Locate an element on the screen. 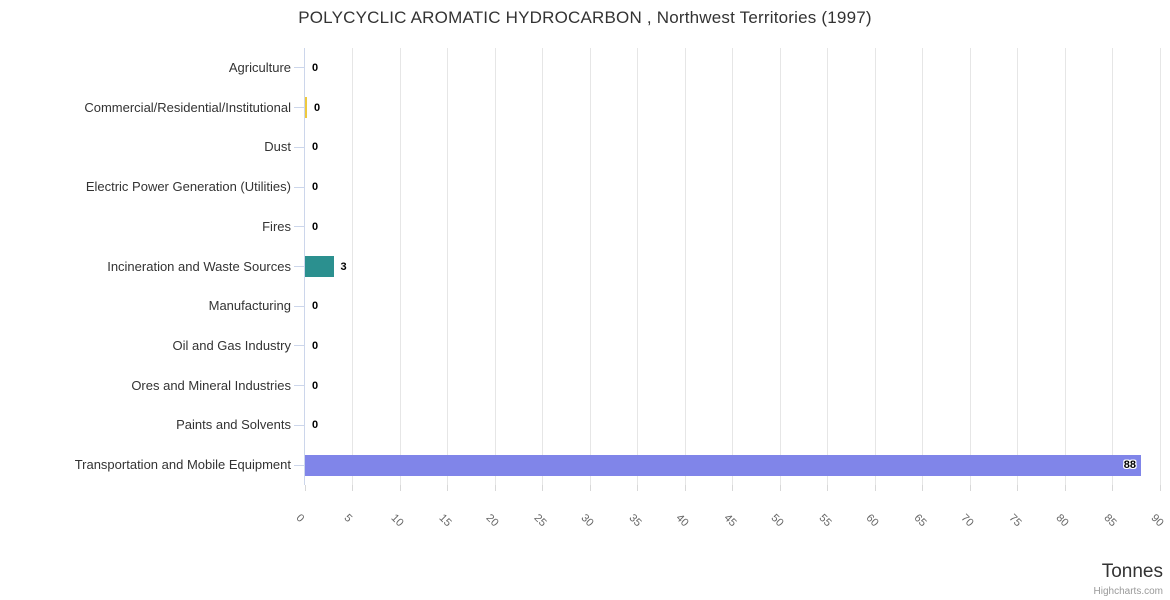  category-label: Paints and Solvents is located at coordinates (233, 425).